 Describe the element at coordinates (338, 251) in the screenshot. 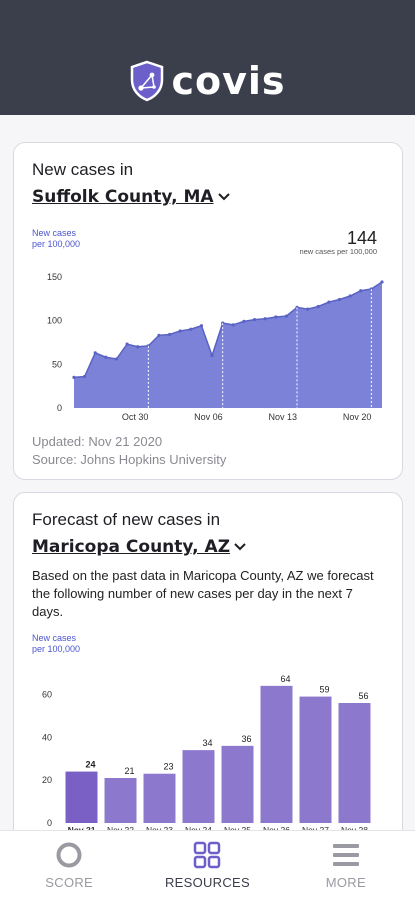

I see `current-value-label: new cases per 100,000` at that location.